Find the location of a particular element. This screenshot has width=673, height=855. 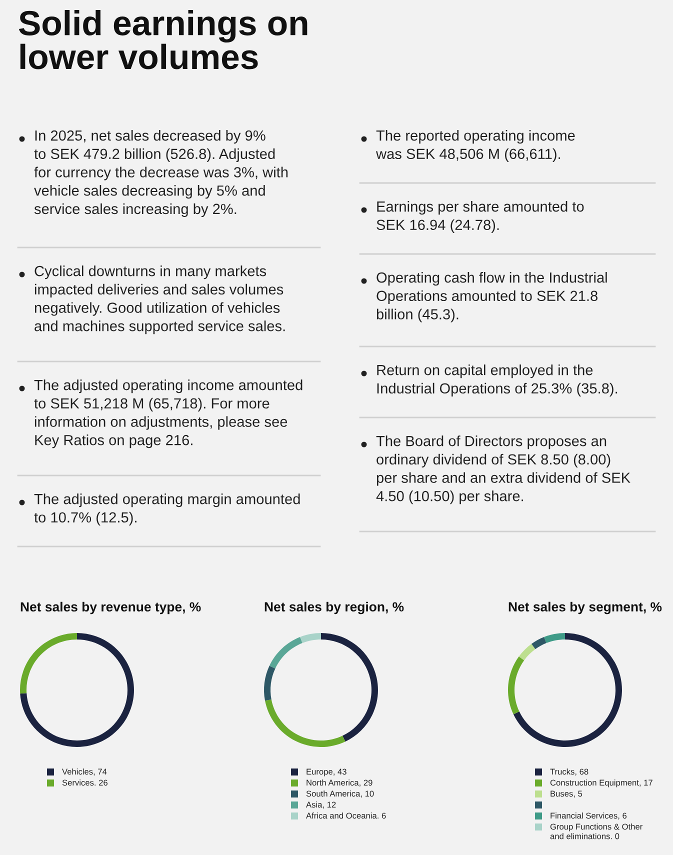

chart-title: Net sales by region, % is located at coordinates (334, 608).